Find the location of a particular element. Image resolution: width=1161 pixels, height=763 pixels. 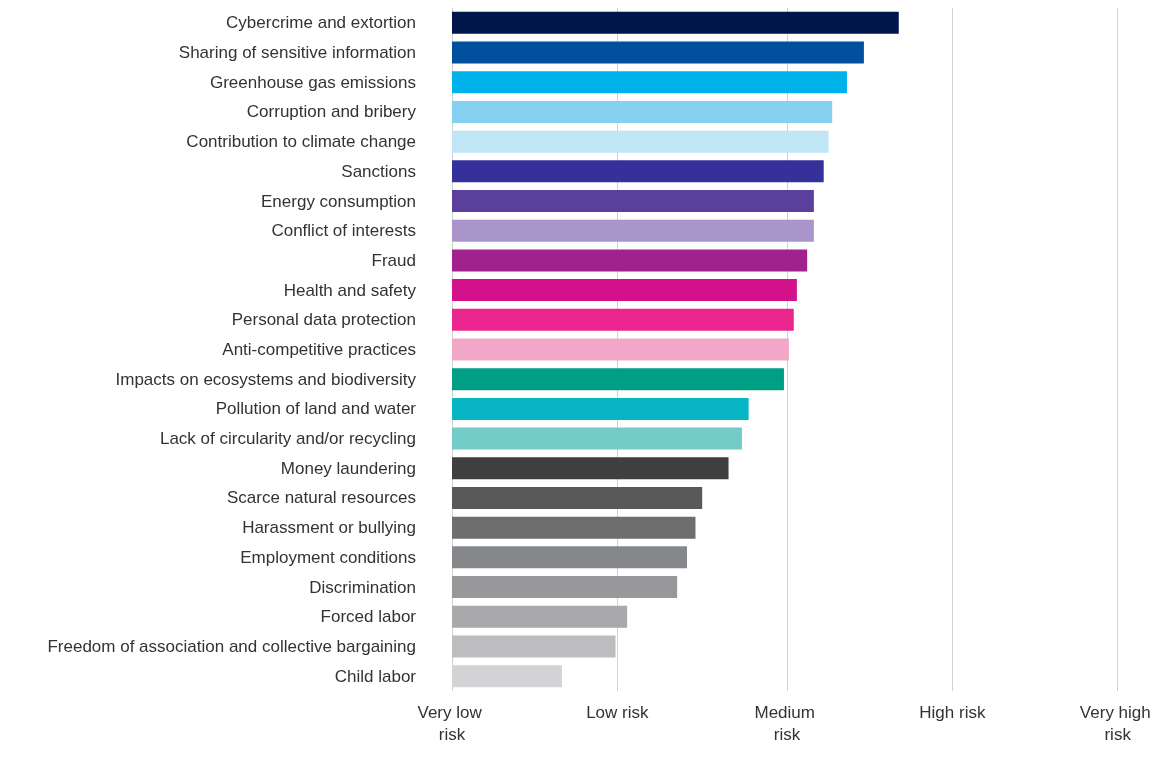

y-tick-label: Corruption and bribery is located at coordinates (331, 112).